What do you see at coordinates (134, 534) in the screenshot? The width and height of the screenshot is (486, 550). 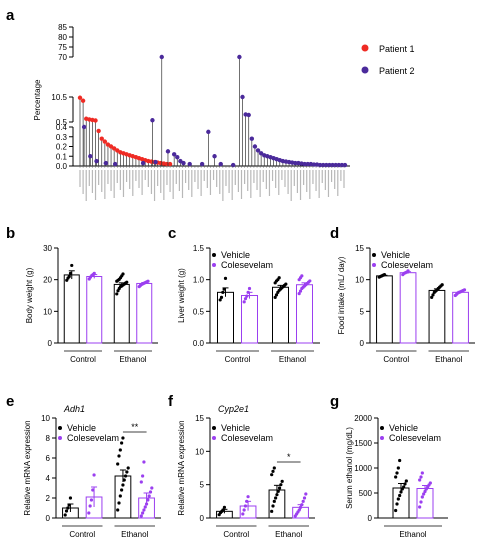 I see `group-label: Ethanol` at bounding box center [134, 534].